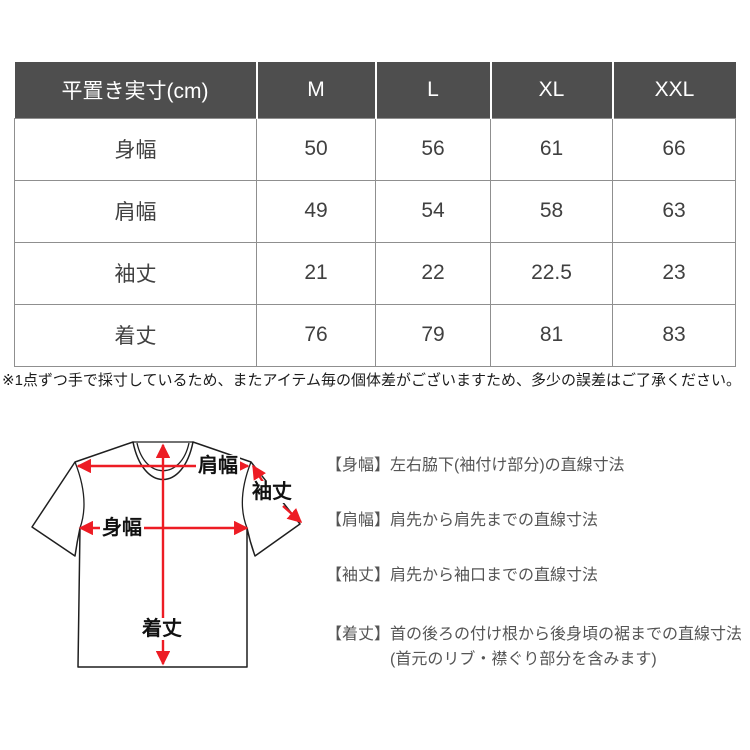 This screenshot has width=750, height=750. I want to click on cell-value: 79, so click(433, 335).